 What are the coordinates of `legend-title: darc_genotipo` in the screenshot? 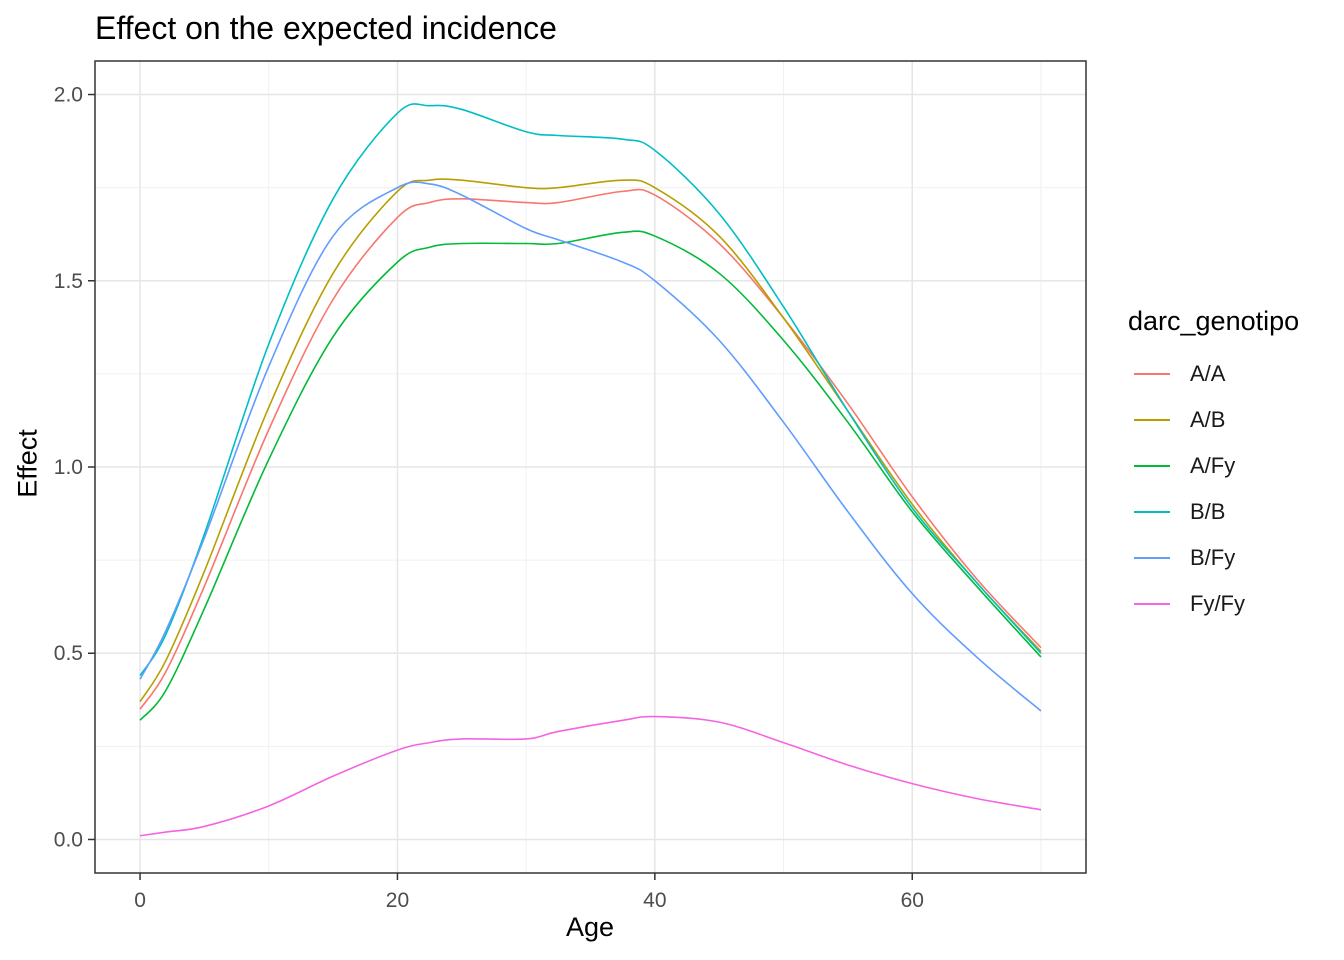 It's located at (1214, 321).